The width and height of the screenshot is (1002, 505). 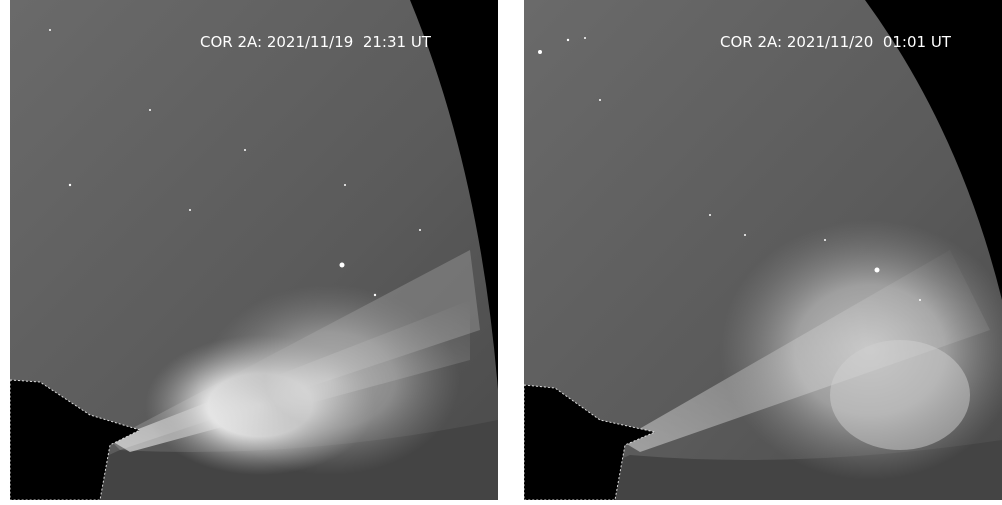 What do you see at coordinates (805, 351) in the screenshot?
I see `cme-streaks` at bounding box center [805, 351].